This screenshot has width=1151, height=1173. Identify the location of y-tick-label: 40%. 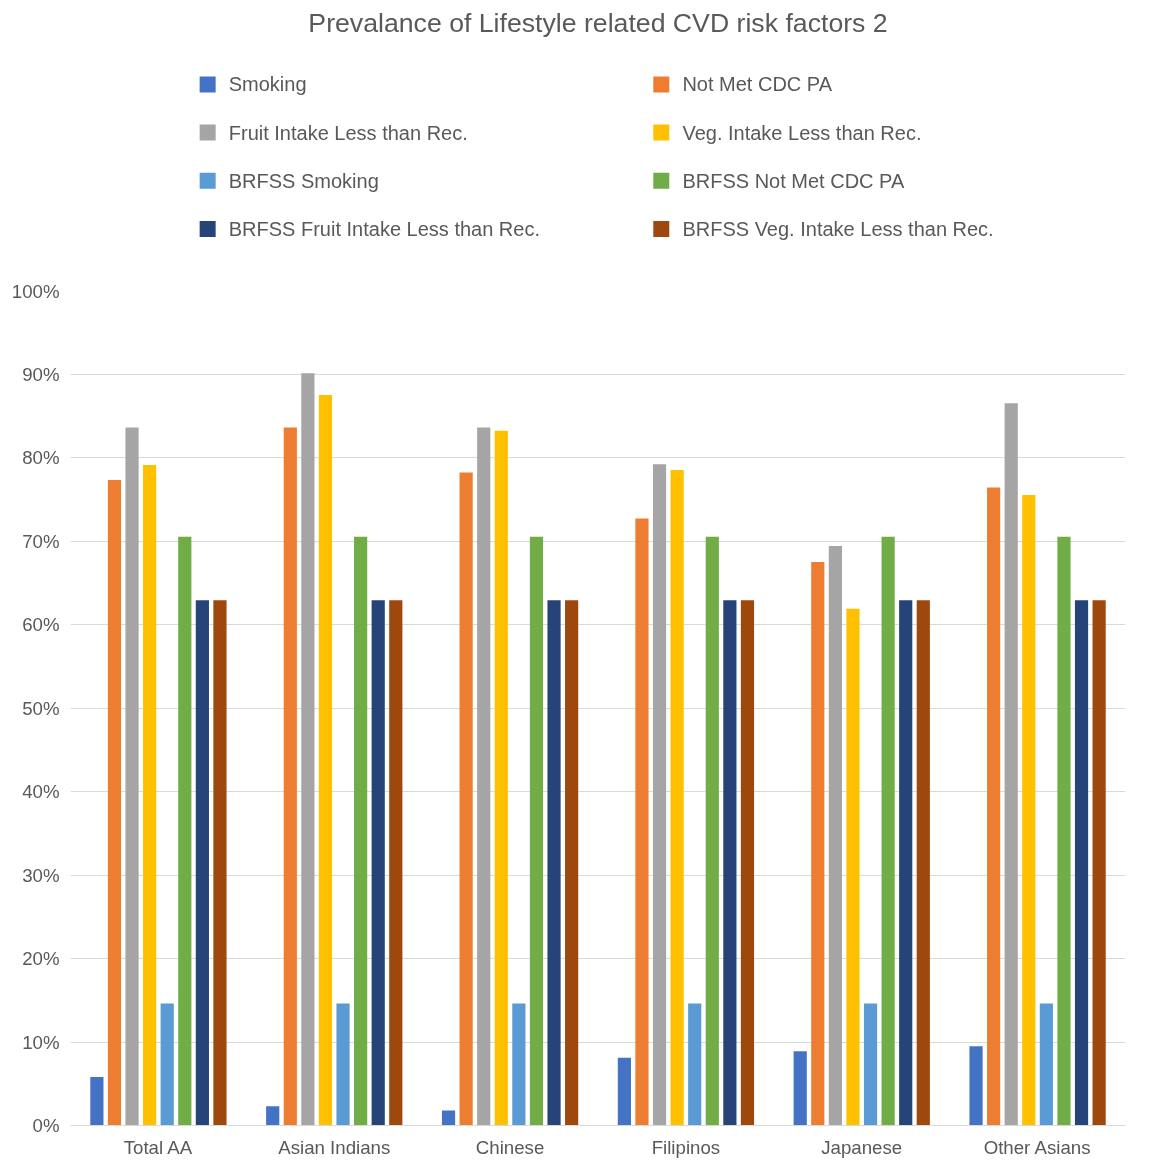
(41, 791).